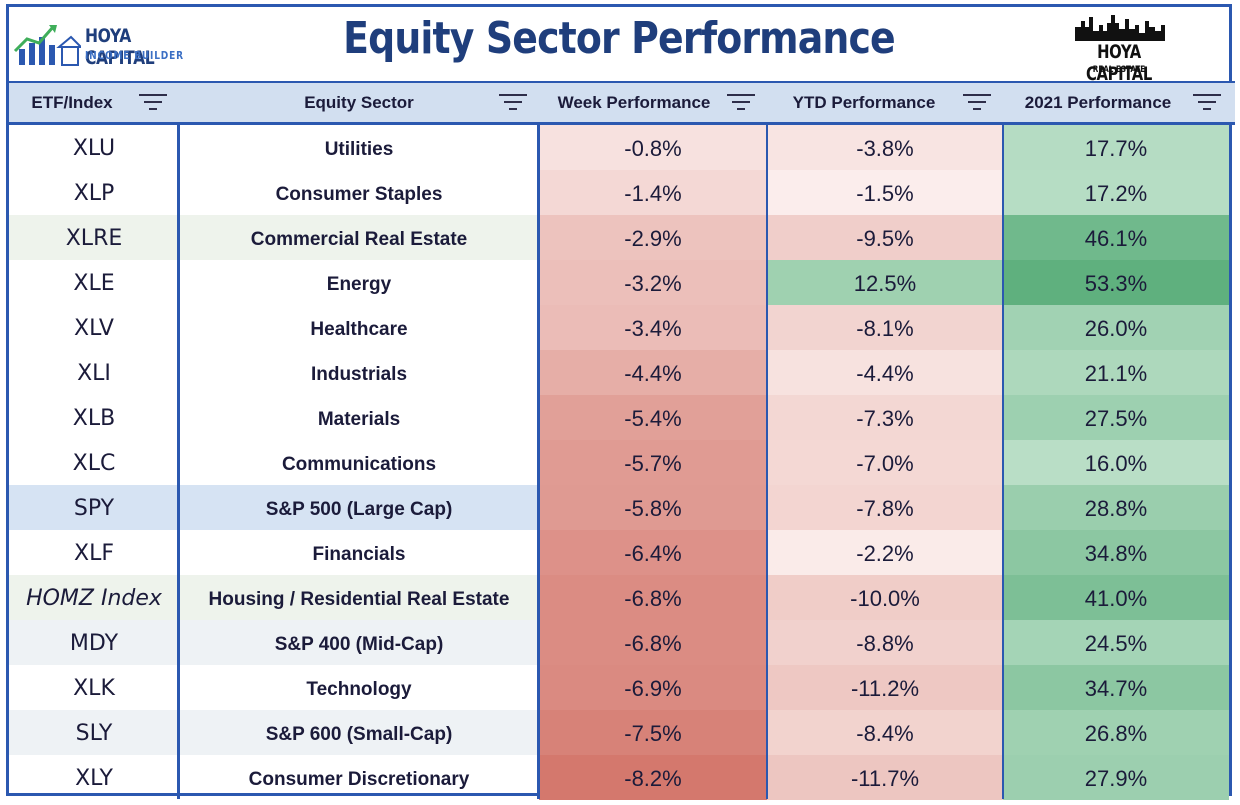  Describe the element at coordinates (94, 598) in the screenshot. I see `etf-cell: HOMZ Index` at that location.